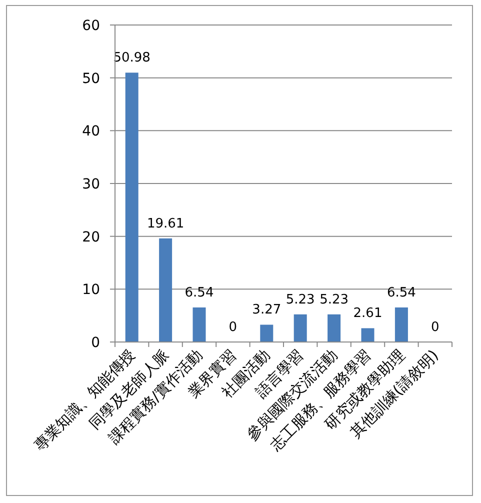 The height and width of the screenshot is (503, 481). What do you see at coordinates (165, 224) in the screenshot?
I see `data-label: 19.61` at bounding box center [165, 224].